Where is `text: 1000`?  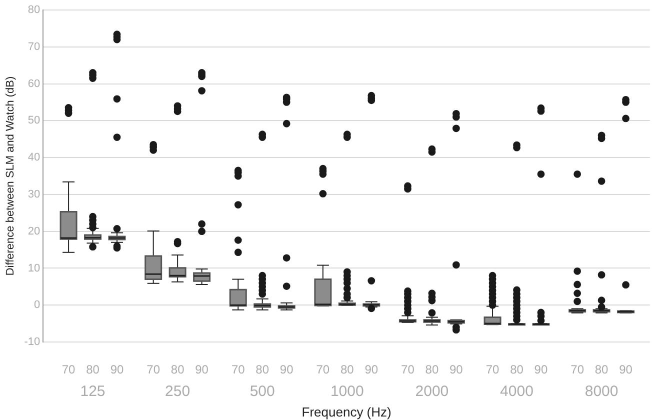 text: 1000 is located at coordinates (347, 391).